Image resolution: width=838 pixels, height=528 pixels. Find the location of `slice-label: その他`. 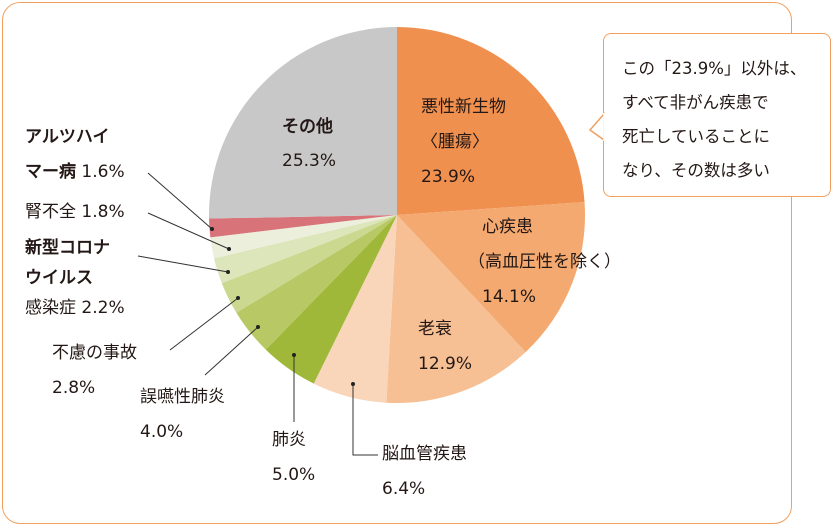

slice-label: その他 is located at coordinates (307, 127).